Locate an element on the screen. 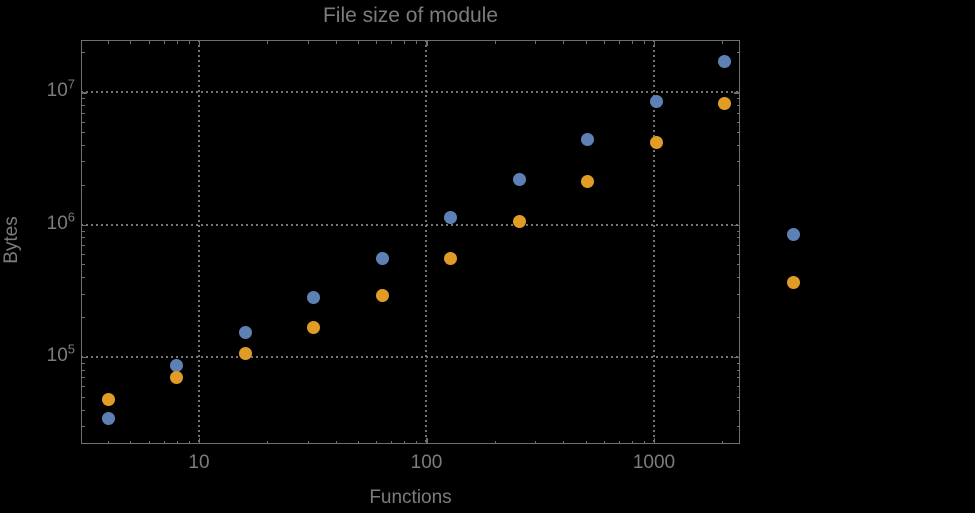  x-tick-label: 10 is located at coordinates (199, 462).